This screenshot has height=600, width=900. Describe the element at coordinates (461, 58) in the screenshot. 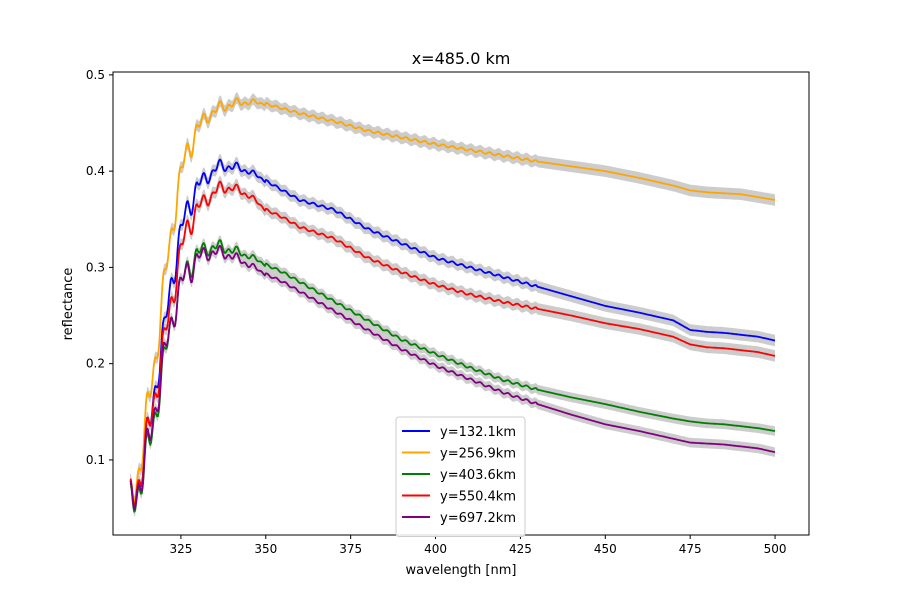

I see `chart-title: x=485.0 km` at that location.